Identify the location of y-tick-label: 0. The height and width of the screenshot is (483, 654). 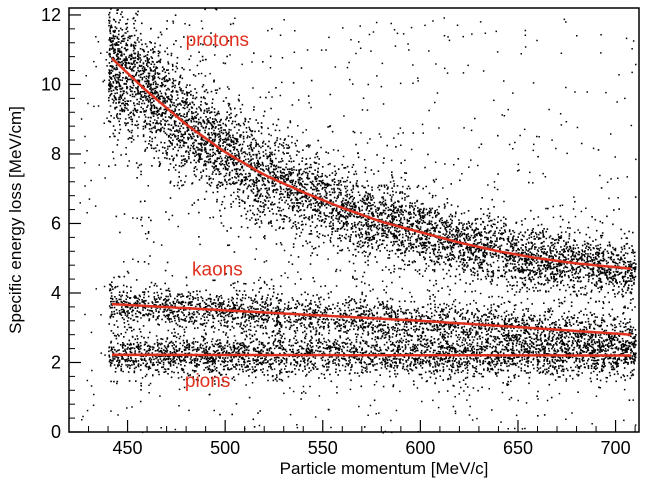
(56, 432).